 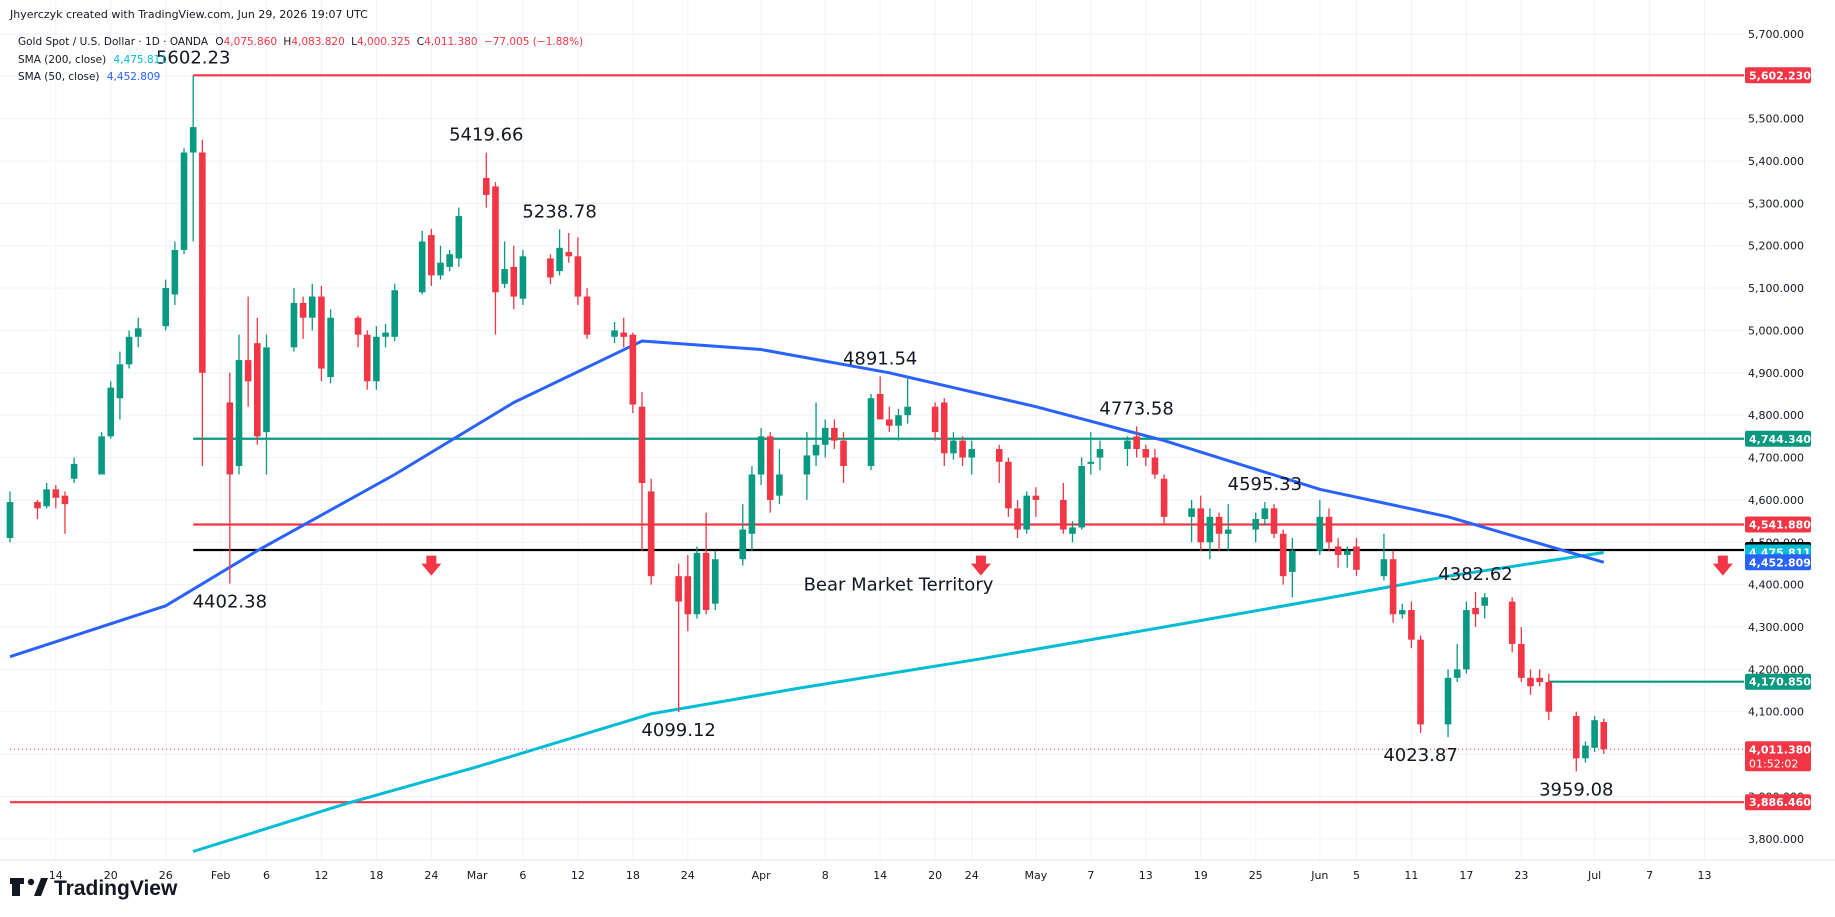 I want to click on sma200-legend: SMA (200, close) 4,475.811, so click(x=92, y=60).